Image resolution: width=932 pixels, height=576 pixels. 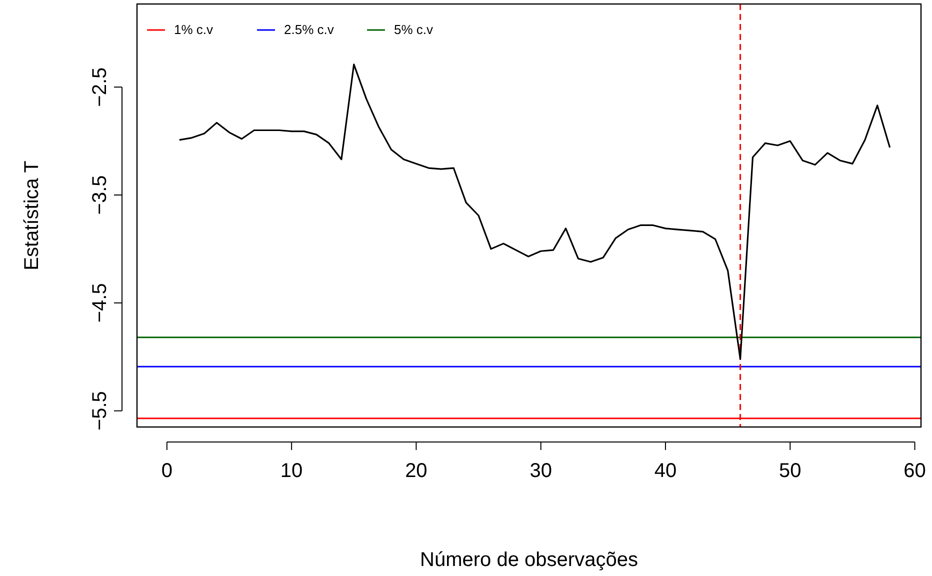 What do you see at coordinates (309, 29) in the screenshot?
I see `legend-label: 2.5% c.v` at bounding box center [309, 29].